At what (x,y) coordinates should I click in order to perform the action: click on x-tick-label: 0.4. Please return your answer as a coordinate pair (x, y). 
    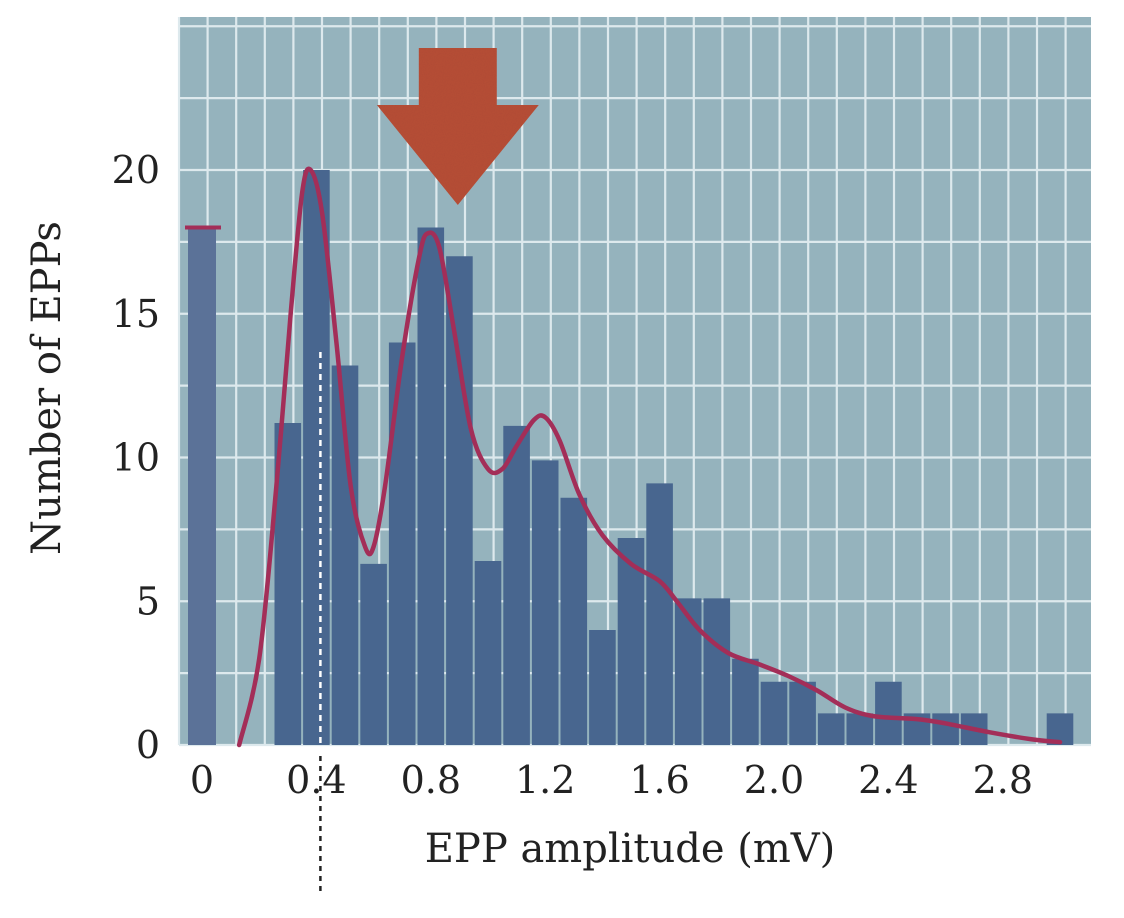
    Looking at the image, I should click on (316, 780).